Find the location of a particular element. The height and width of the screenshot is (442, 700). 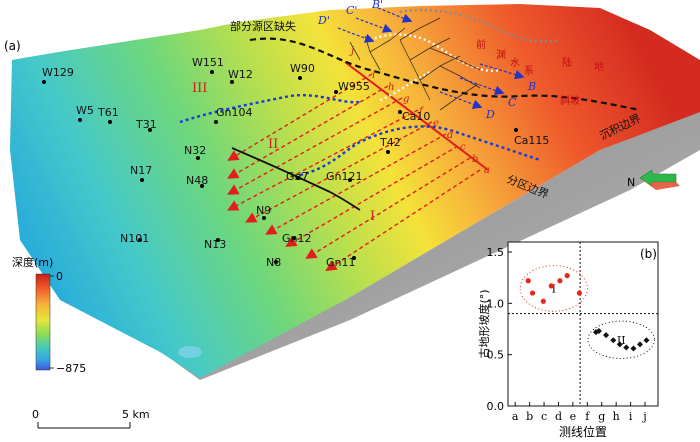

scale-bar-zero: 0 is located at coordinates (35, 414).